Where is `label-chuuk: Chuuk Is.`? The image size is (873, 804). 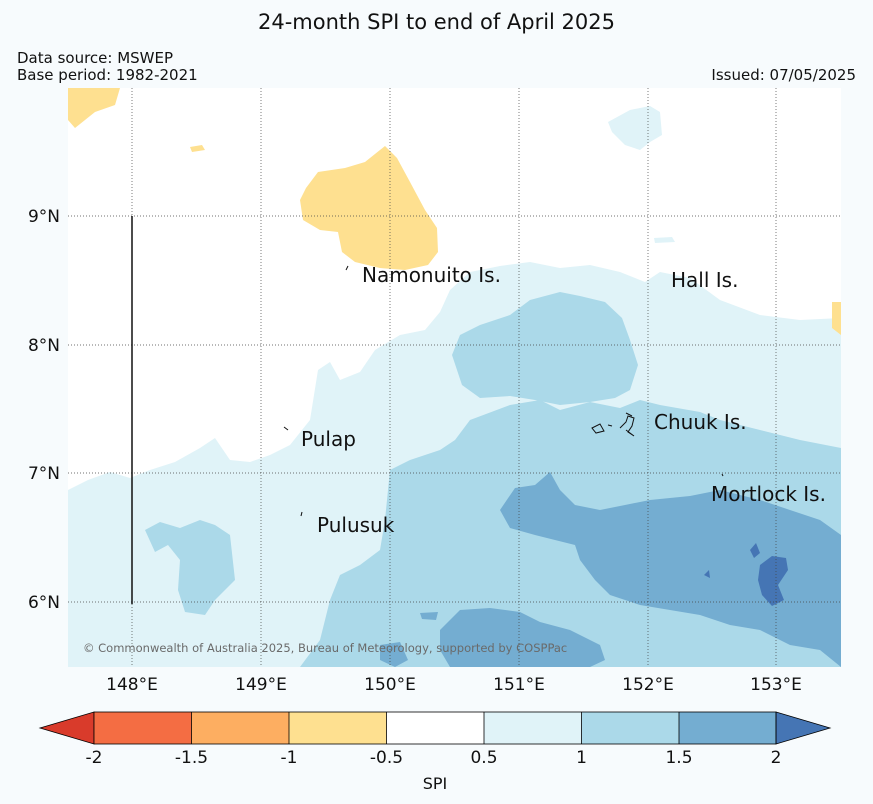
label-chuuk: Chuuk Is. is located at coordinates (700, 422).